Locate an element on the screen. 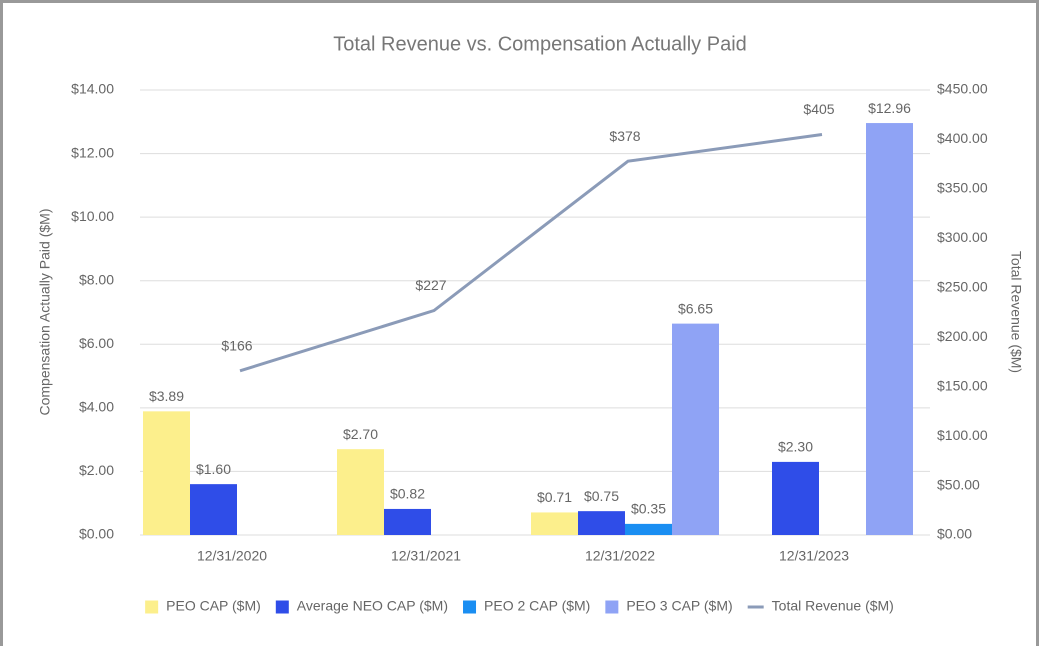 The height and width of the screenshot is (646, 1039). legend-label: Average NEO CAP ($M) is located at coordinates (372, 606).